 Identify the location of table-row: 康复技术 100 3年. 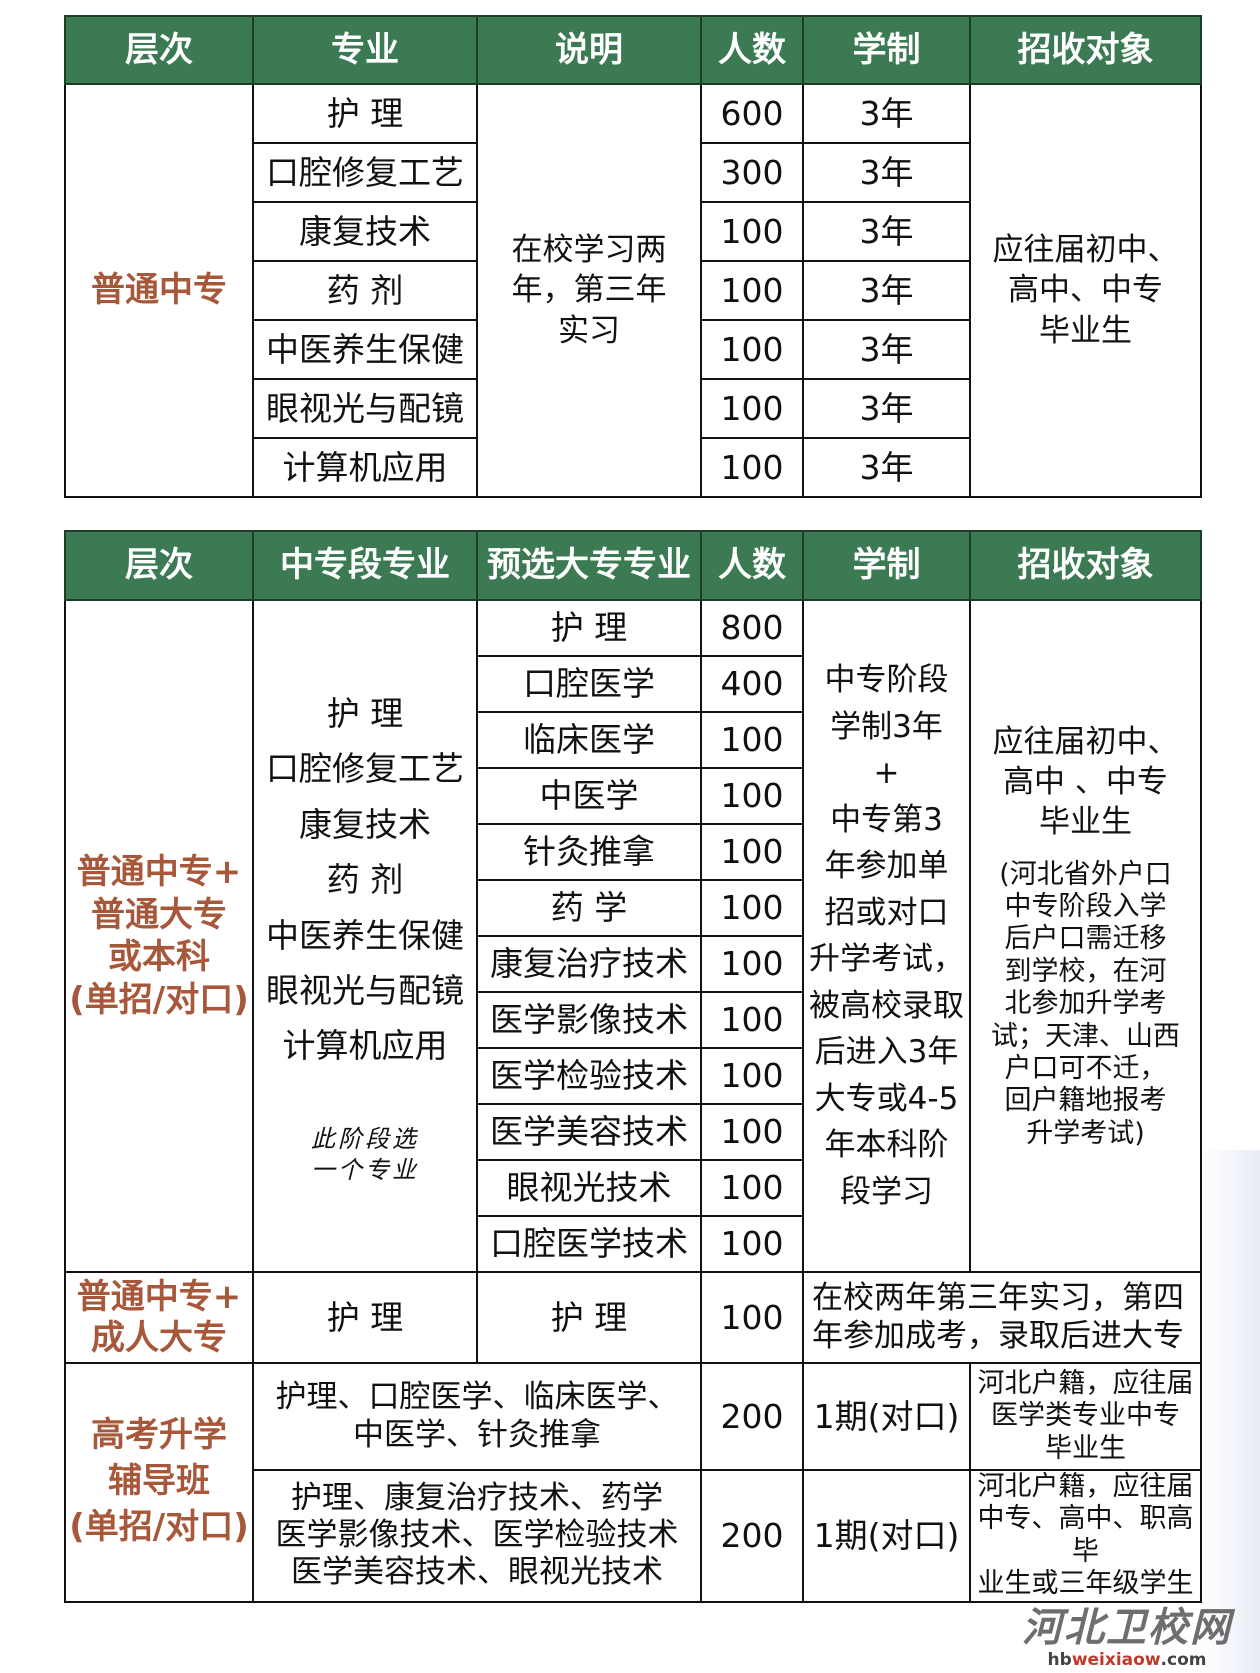
(633, 231).